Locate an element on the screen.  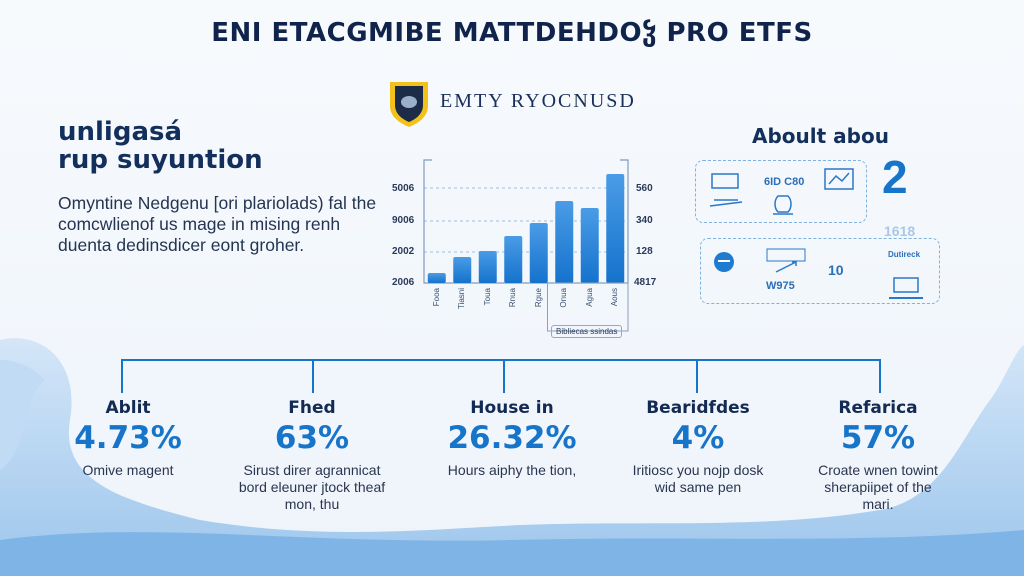
about-cell-value: 1618 is located at coordinates (900, 231).